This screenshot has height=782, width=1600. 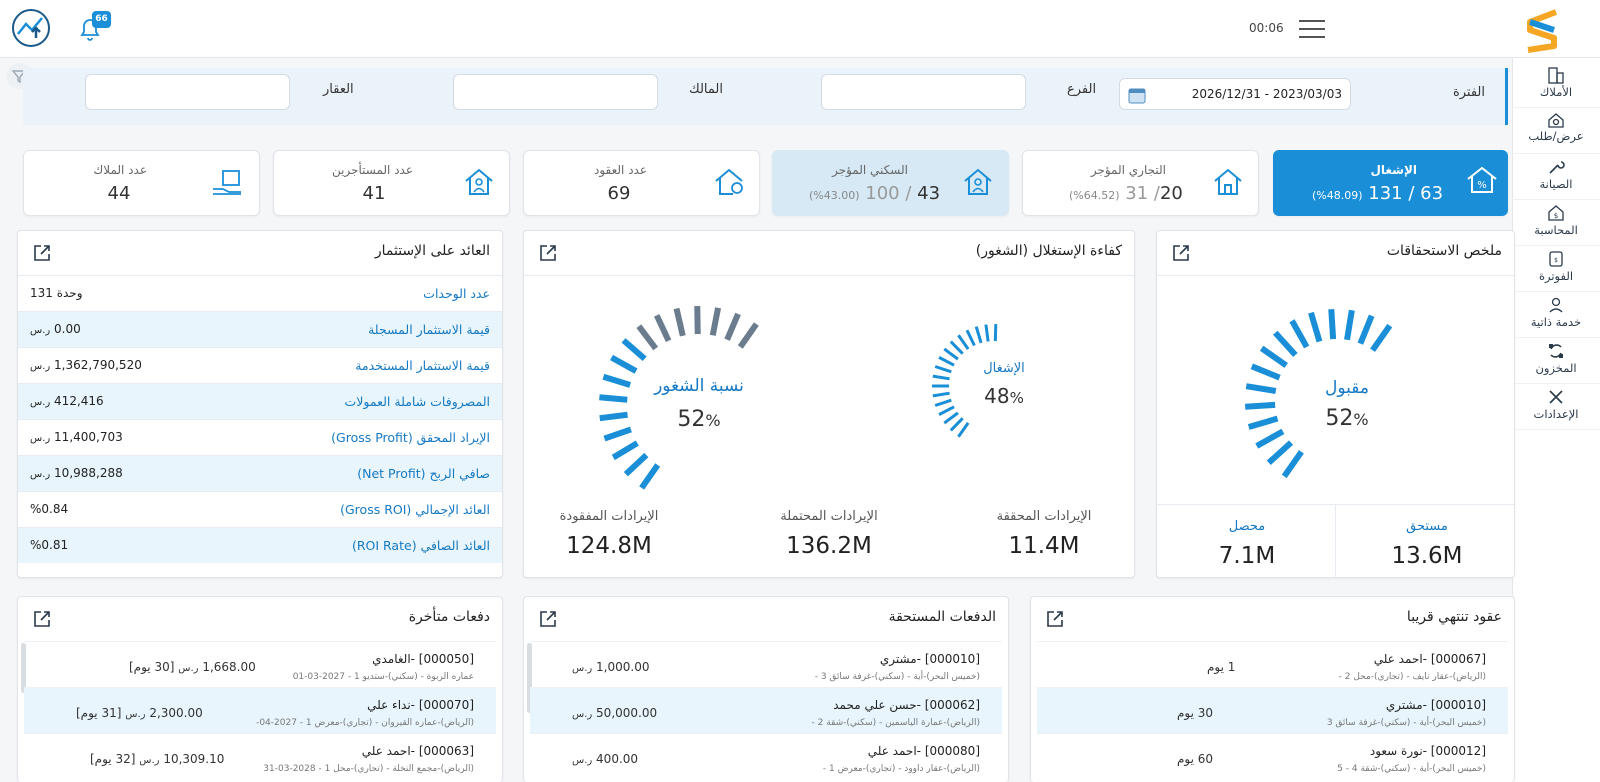 I want to click on percent-sign: %, so click(x=1016, y=398).